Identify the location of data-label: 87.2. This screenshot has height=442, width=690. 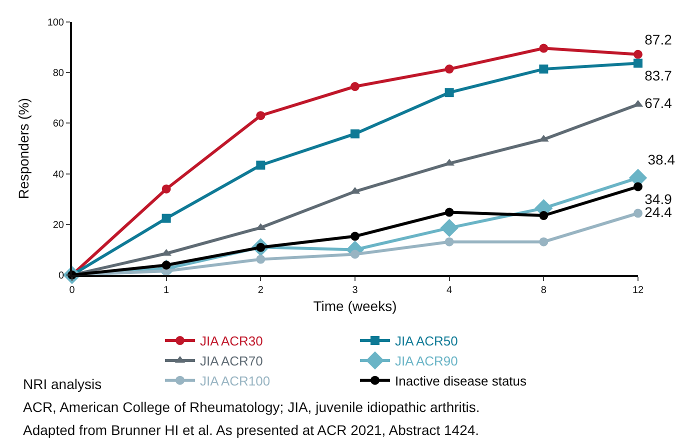
(658, 39).